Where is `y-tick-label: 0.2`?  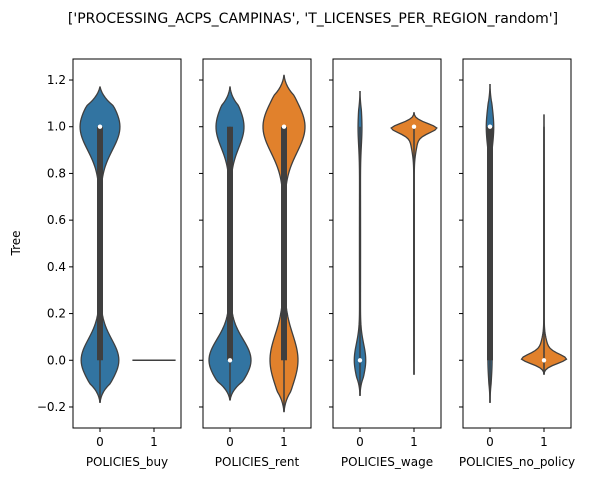 y-tick-label: 0.2 is located at coordinates (56, 314).